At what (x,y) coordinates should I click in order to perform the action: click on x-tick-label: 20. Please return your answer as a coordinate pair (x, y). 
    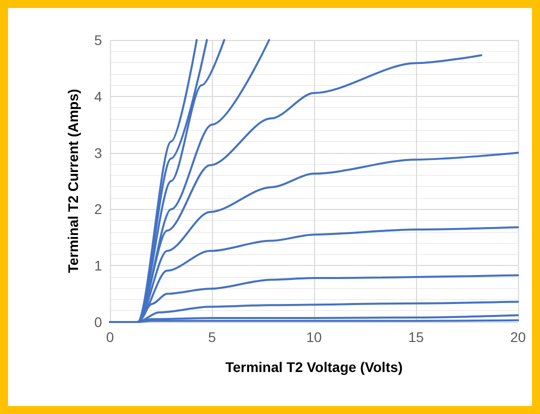
    Looking at the image, I should click on (518, 337).